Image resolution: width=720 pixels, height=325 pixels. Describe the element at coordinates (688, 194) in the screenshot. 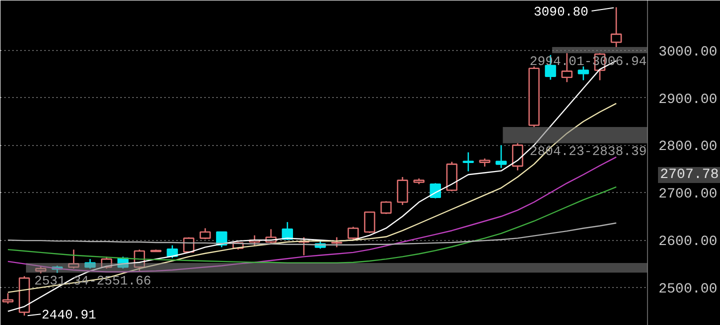

I see `y-tick-label: 2700.00` at that location.